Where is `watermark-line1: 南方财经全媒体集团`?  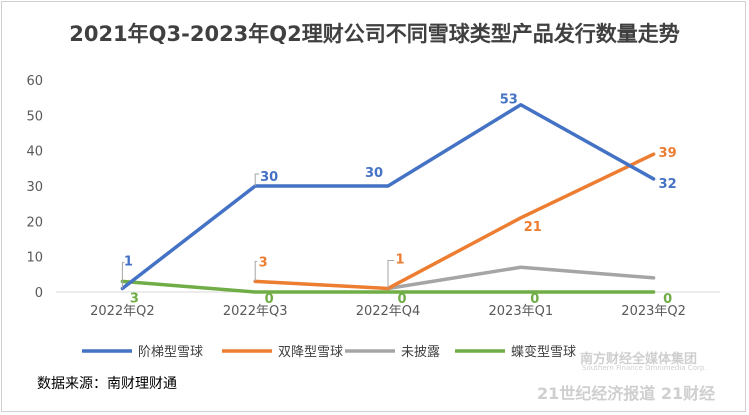 watermark-line1: 南方财经全媒体集团 is located at coordinates (639, 359).